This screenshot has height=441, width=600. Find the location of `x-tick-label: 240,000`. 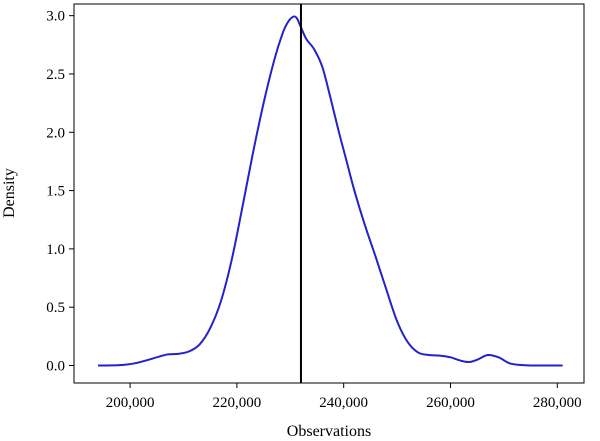

x-tick-label: 240,000 is located at coordinates (343, 403).